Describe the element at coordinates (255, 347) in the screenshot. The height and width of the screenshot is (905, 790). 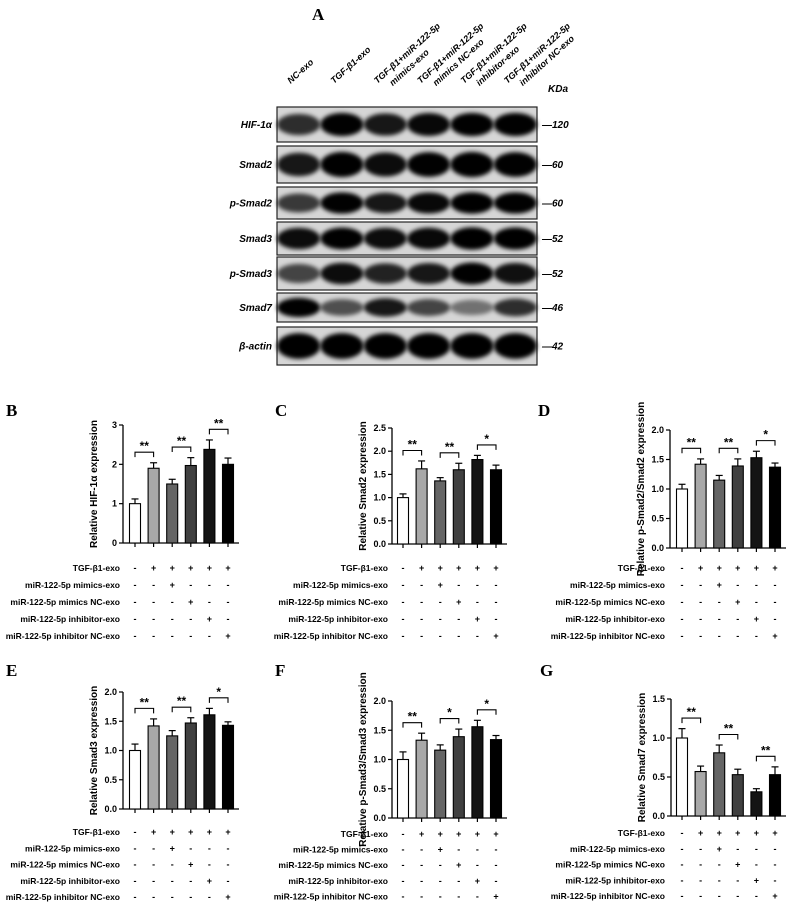
I see `protein-label: β-actin` at that location.